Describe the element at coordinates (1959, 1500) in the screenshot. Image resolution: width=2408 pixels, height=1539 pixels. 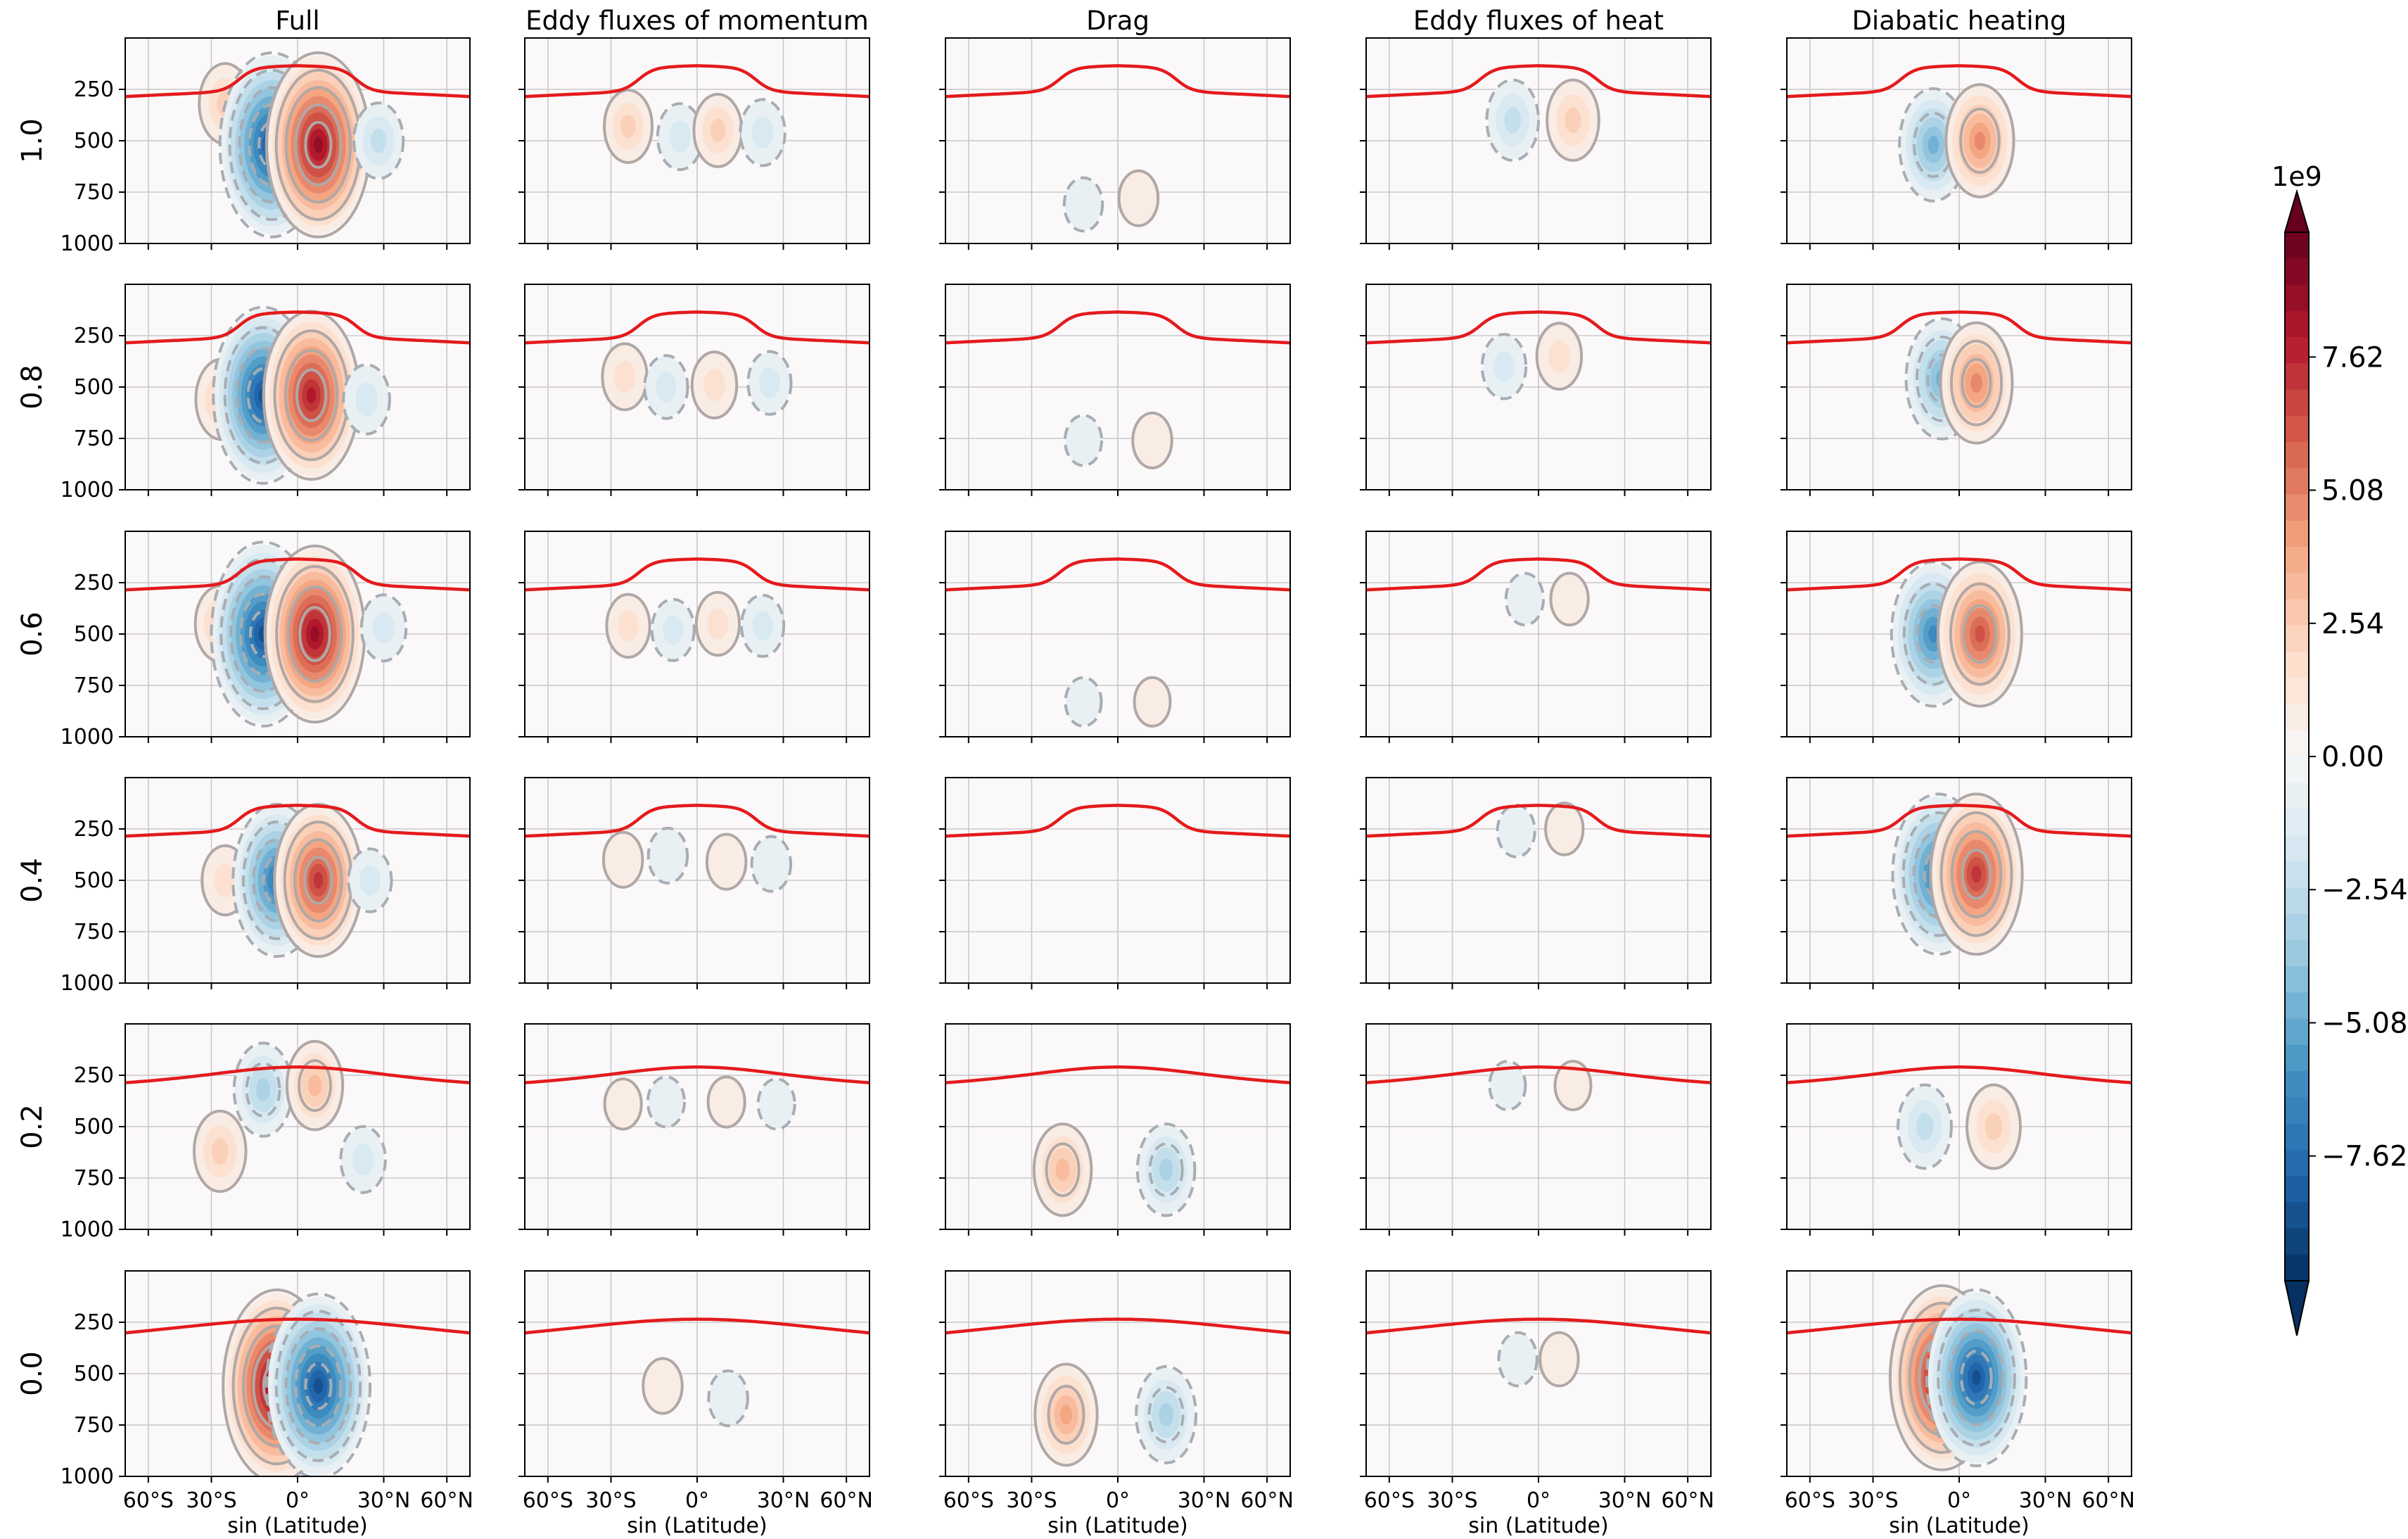
I see `x-tick-label: 0°` at that location.